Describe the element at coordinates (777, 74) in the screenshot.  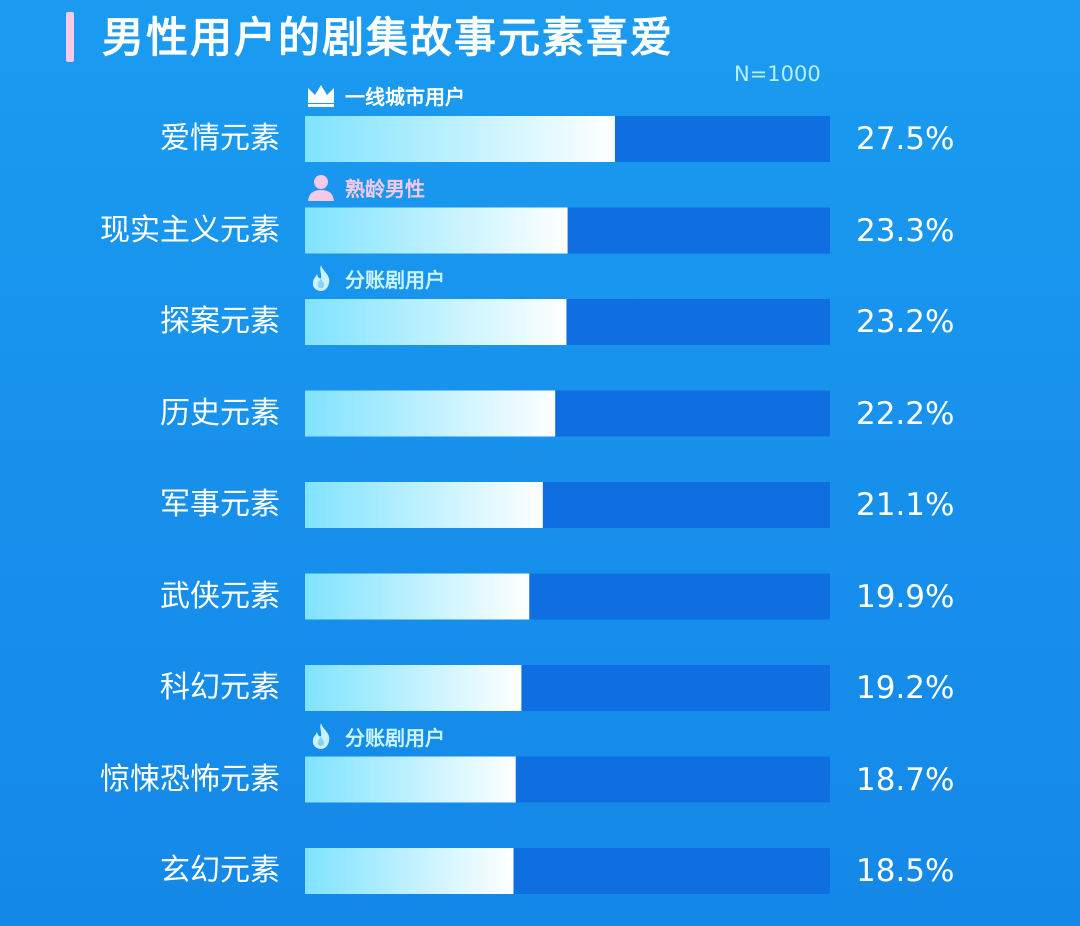
I see `sample-size-note: N=1000` at that location.